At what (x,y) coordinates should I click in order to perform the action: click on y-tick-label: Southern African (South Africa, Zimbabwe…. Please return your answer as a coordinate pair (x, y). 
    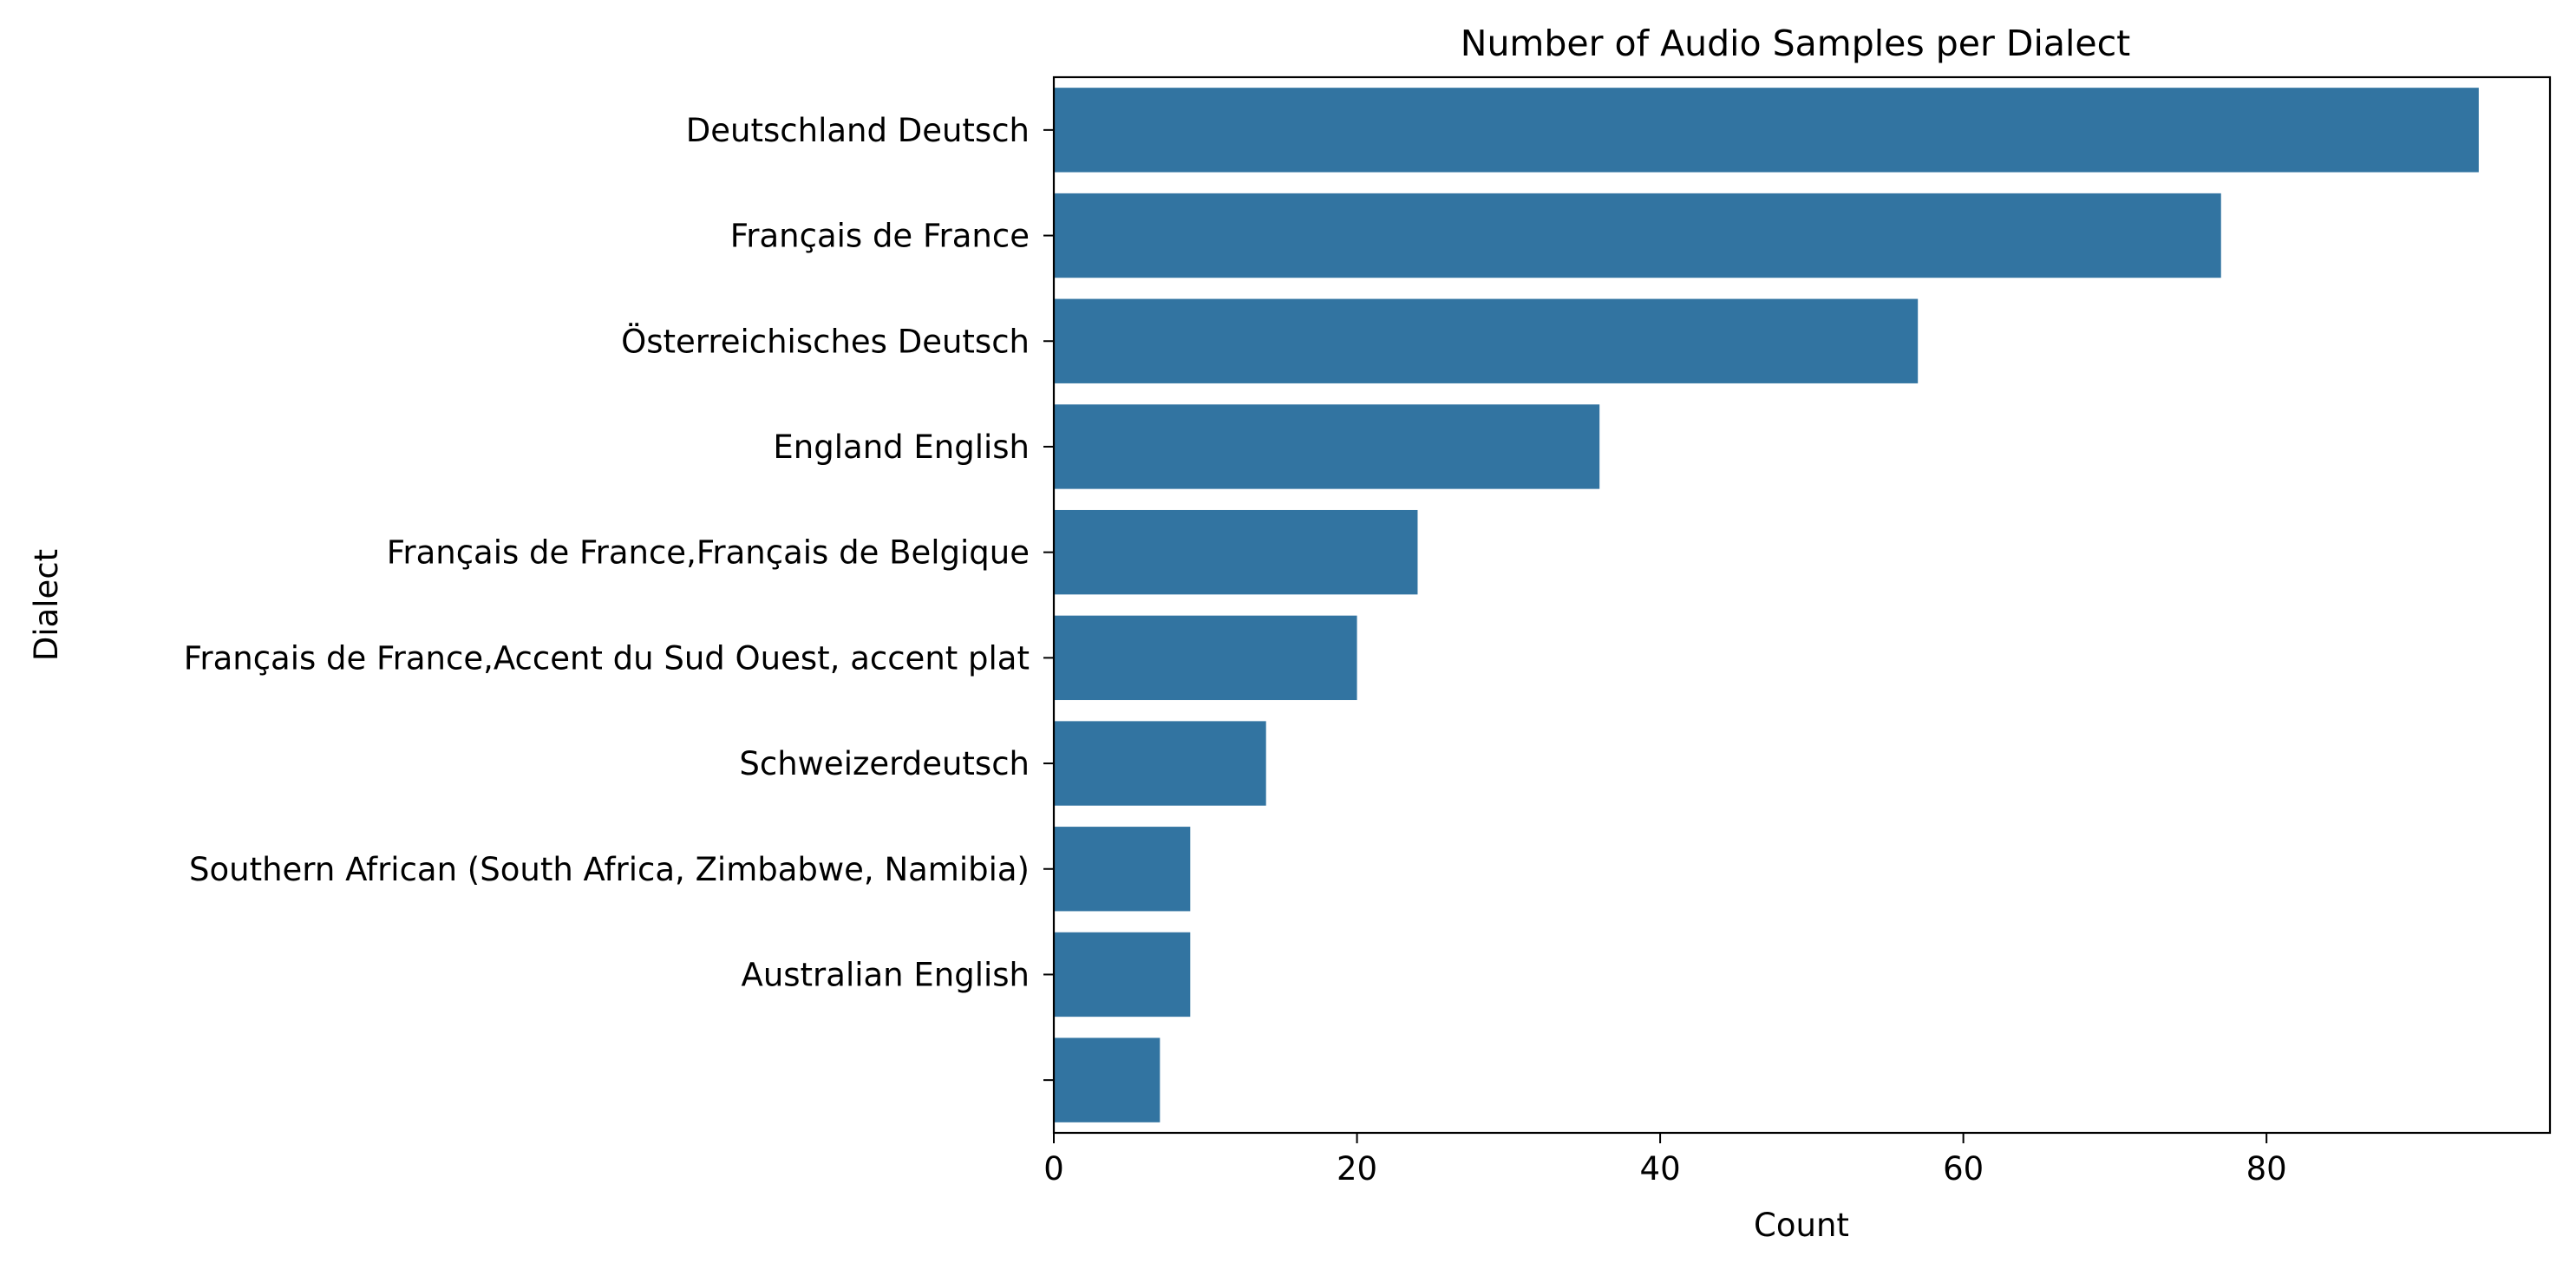
    Looking at the image, I should click on (609, 869).